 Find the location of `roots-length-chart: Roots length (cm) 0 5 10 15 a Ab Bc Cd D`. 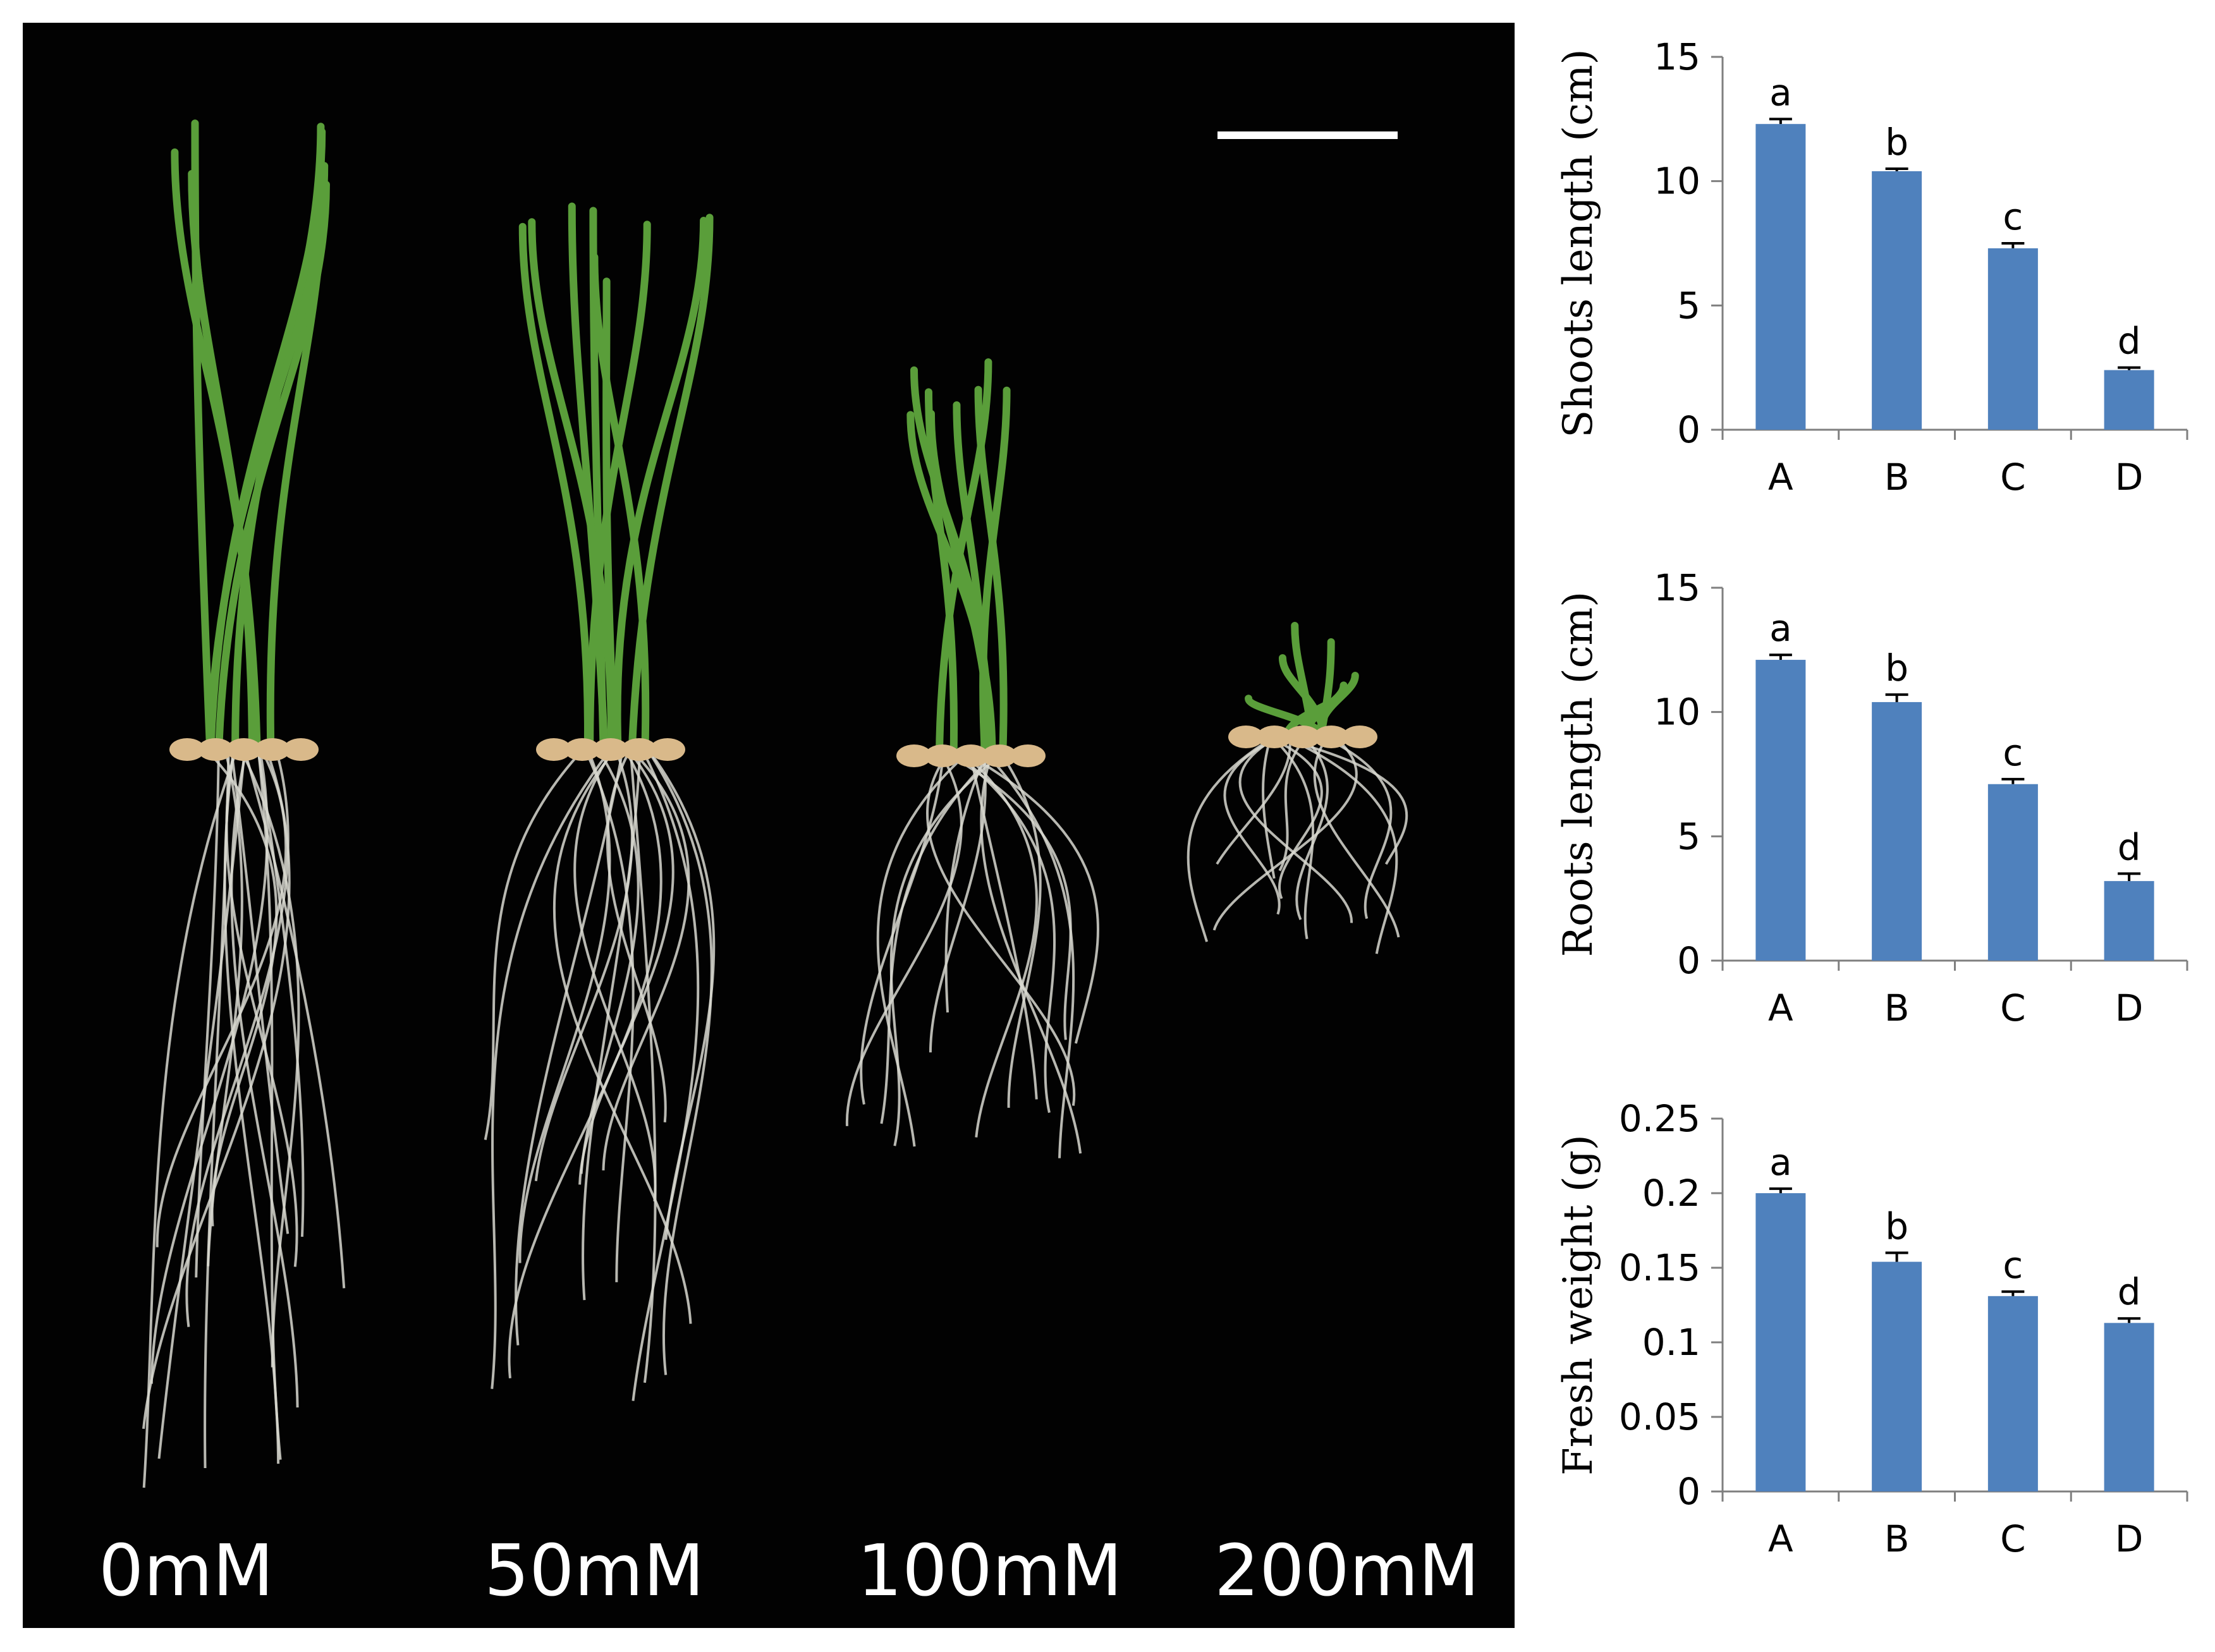

roots-length-chart: Roots length (cm) 0 5 10 15 a Ab Bc Cd D is located at coordinates (1871, 797).